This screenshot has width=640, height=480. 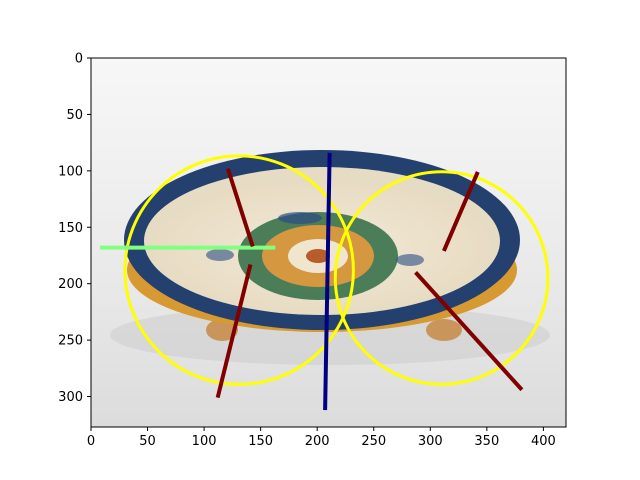 I want to click on y-tick-label: 0, so click(x=79, y=59).